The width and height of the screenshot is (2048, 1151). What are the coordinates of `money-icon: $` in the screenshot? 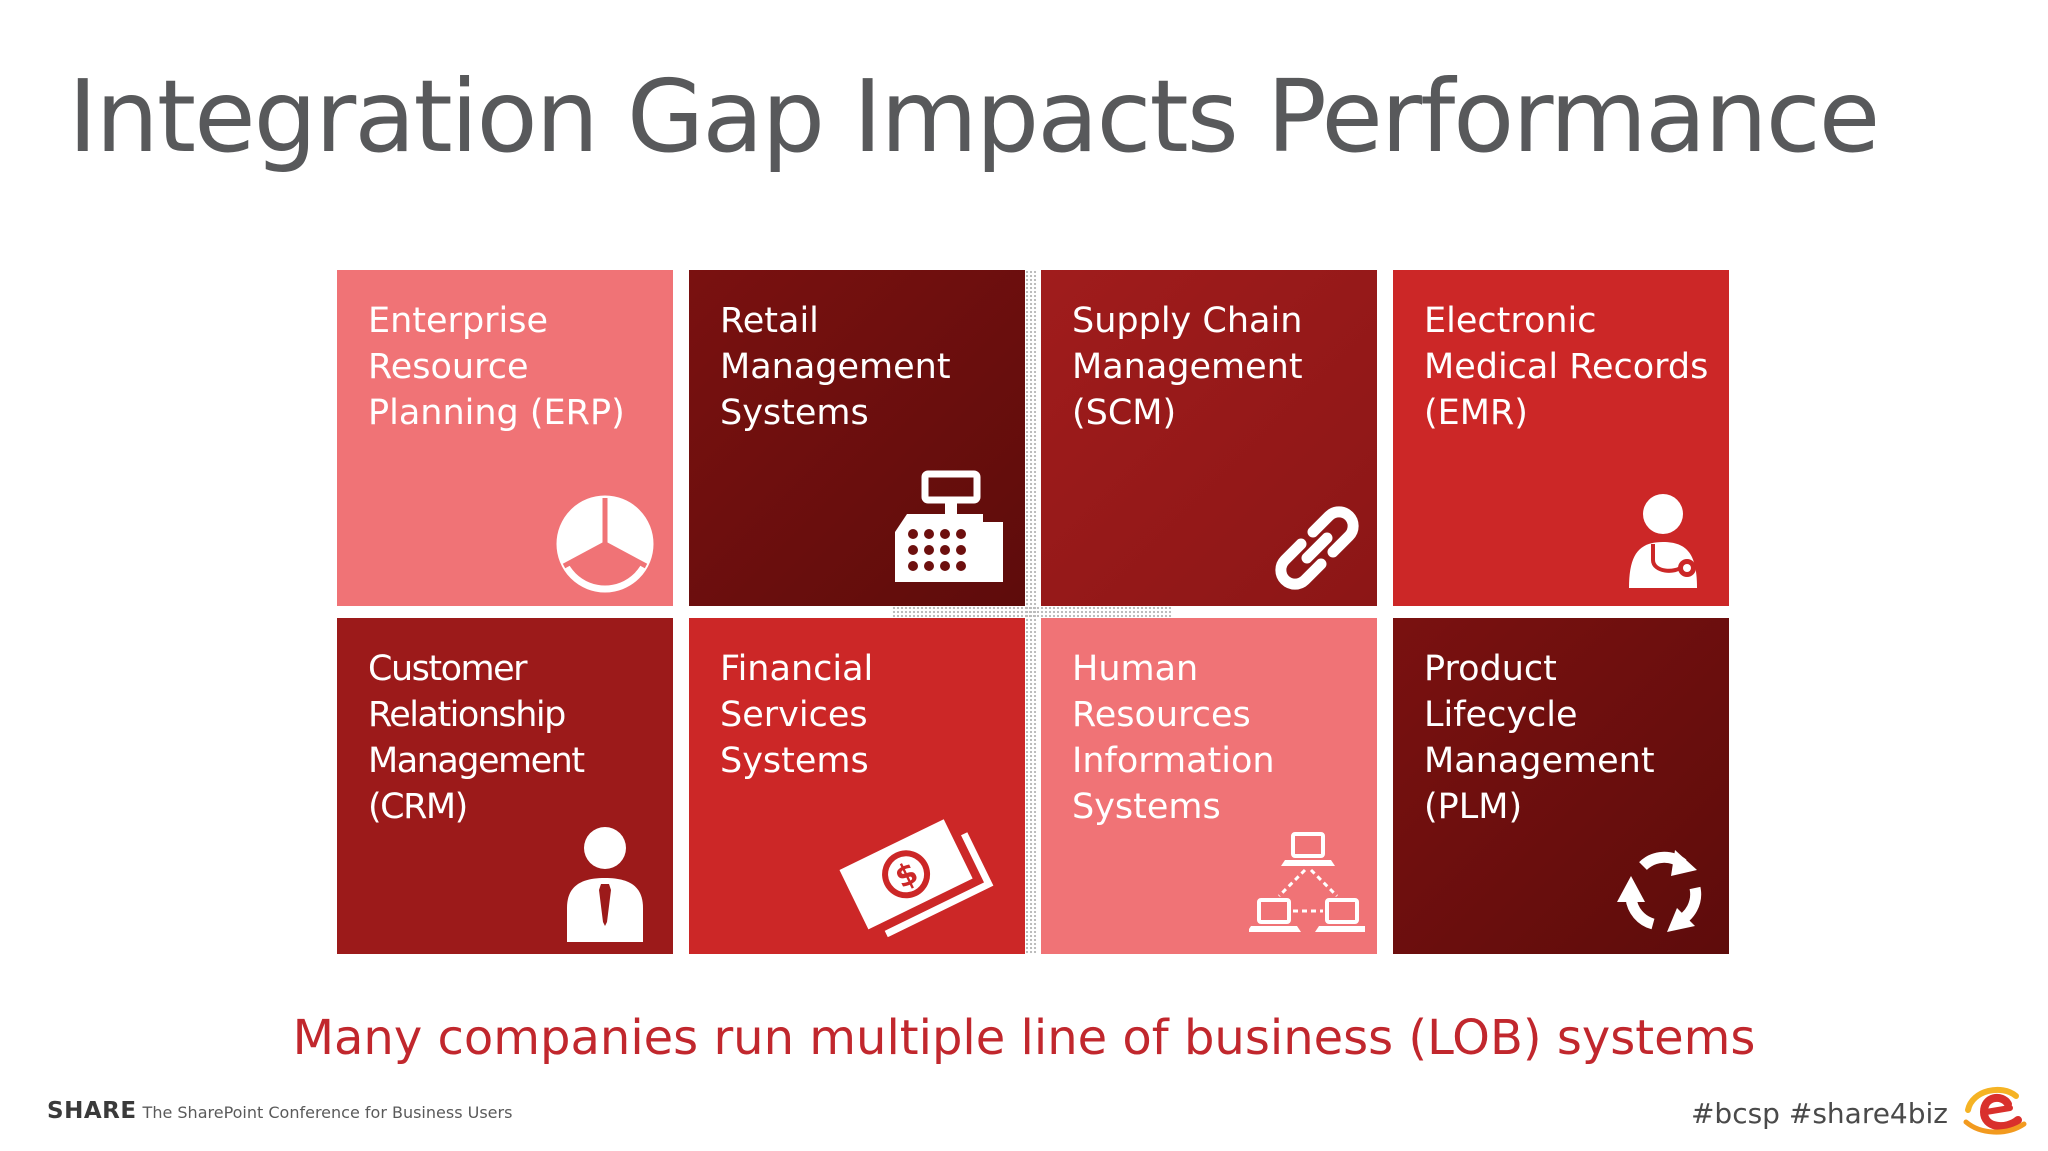 It's located at (919, 880).